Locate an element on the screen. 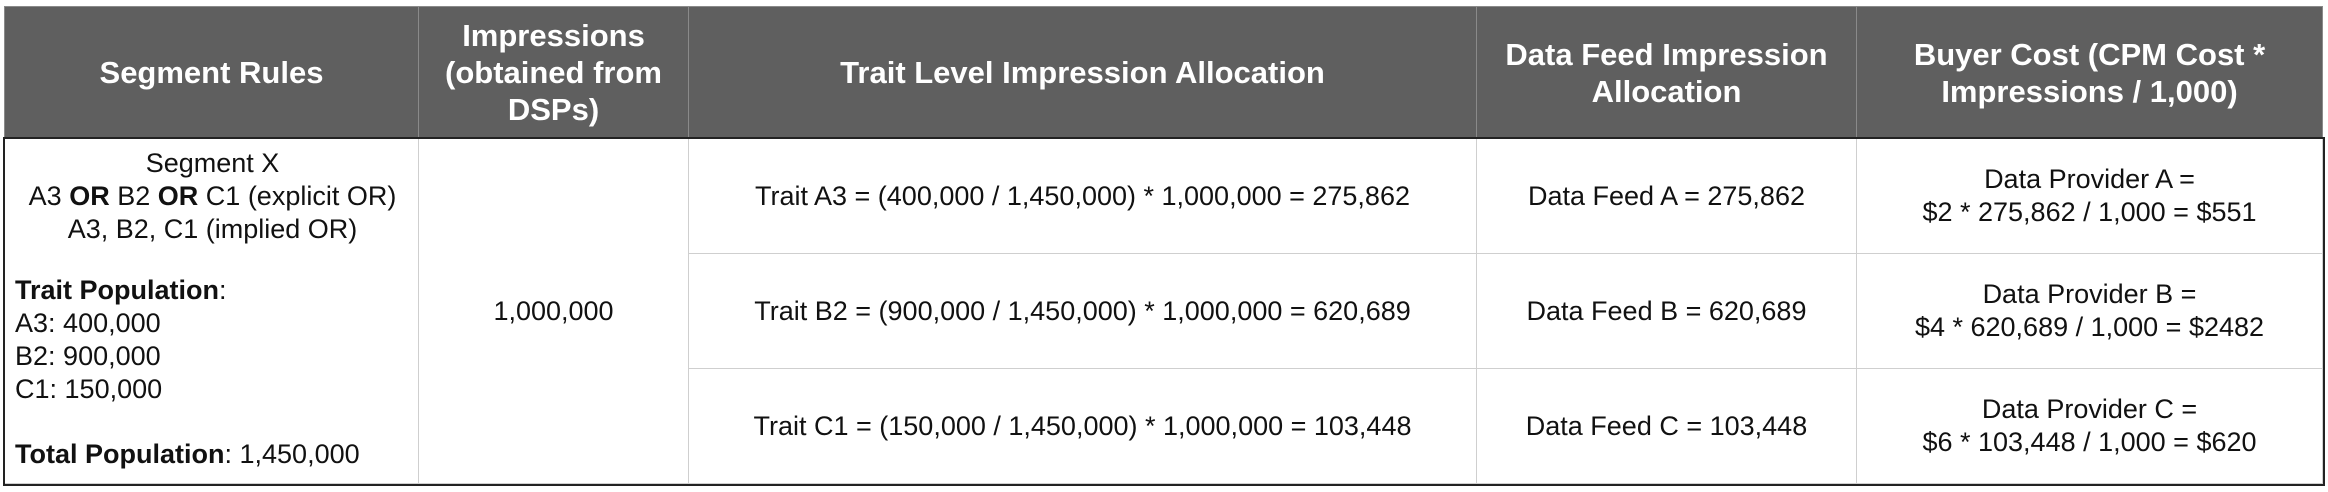  segment-name: Segment X is located at coordinates (212, 163).